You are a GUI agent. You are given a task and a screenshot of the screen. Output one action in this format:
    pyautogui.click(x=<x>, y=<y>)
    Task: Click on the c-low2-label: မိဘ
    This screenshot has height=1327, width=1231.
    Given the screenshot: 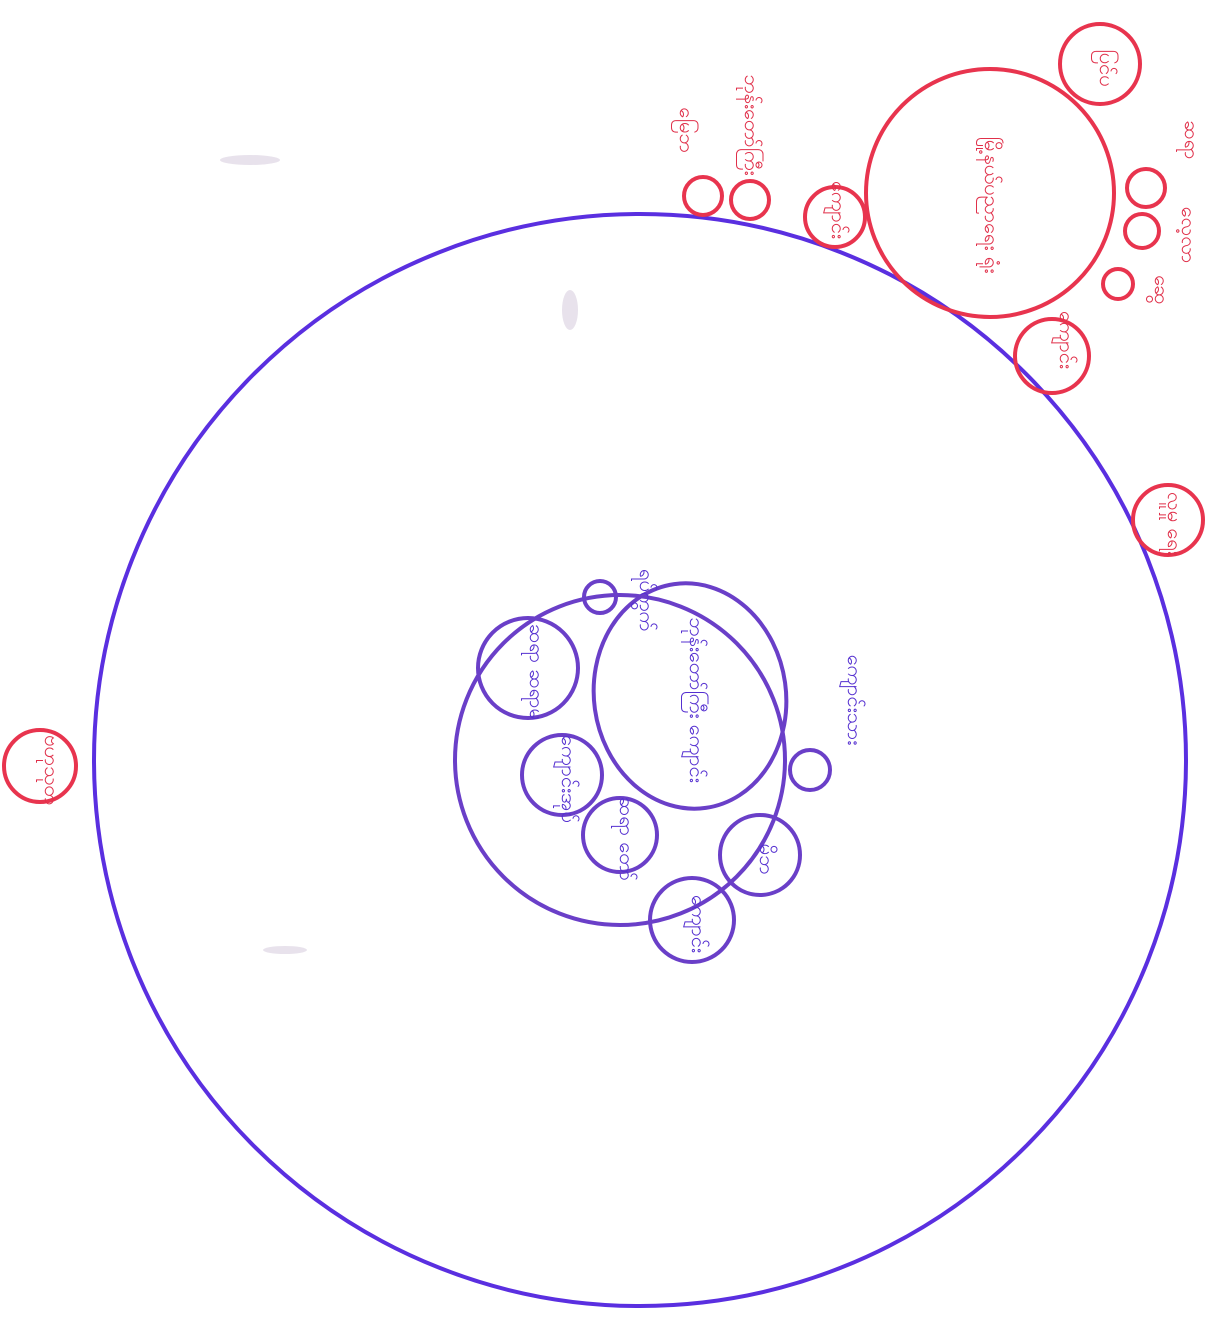 What is the action you would take?
    pyautogui.click(x=767, y=859)
    